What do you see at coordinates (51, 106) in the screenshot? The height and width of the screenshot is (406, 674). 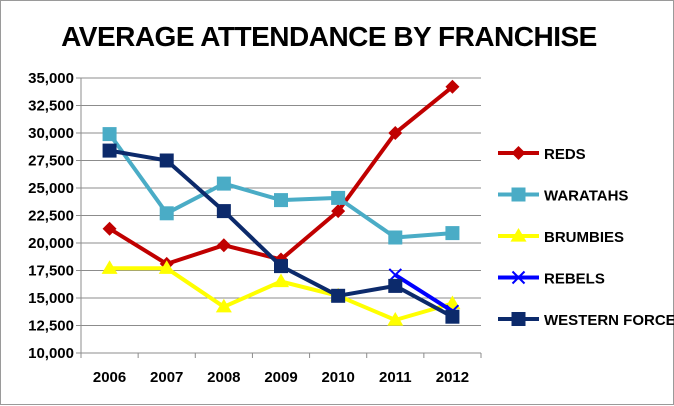 I see `y-tick-label: 32,500` at bounding box center [51, 106].